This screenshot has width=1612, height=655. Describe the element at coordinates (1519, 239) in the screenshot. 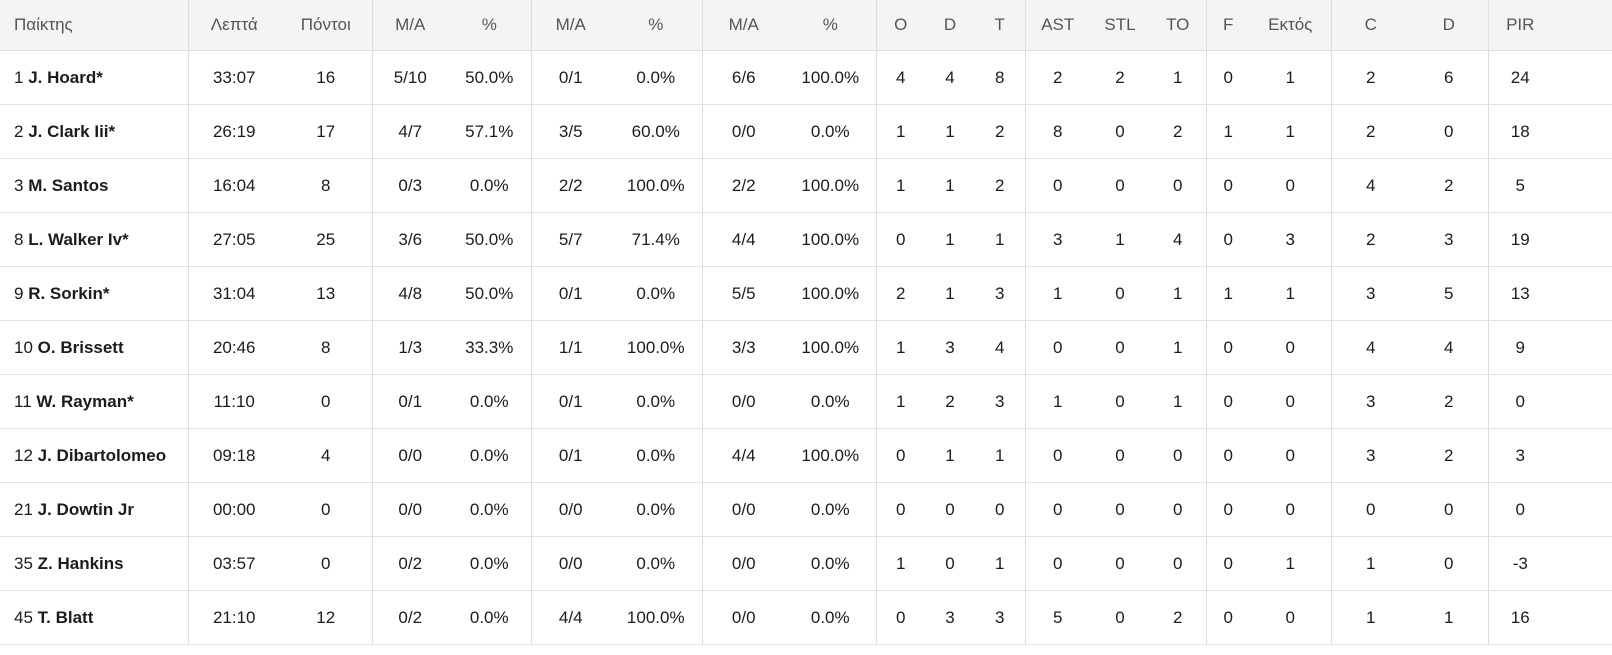

I see `stat-cell: 19` at that location.